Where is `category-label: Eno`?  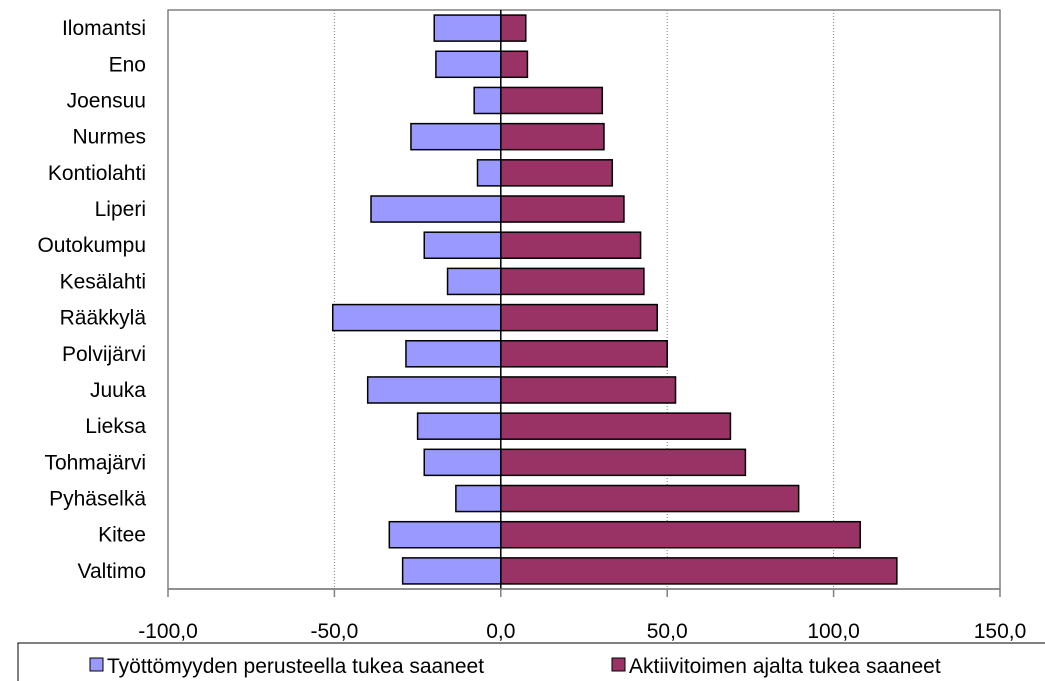 category-label: Eno is located at coordinates (127, 64).